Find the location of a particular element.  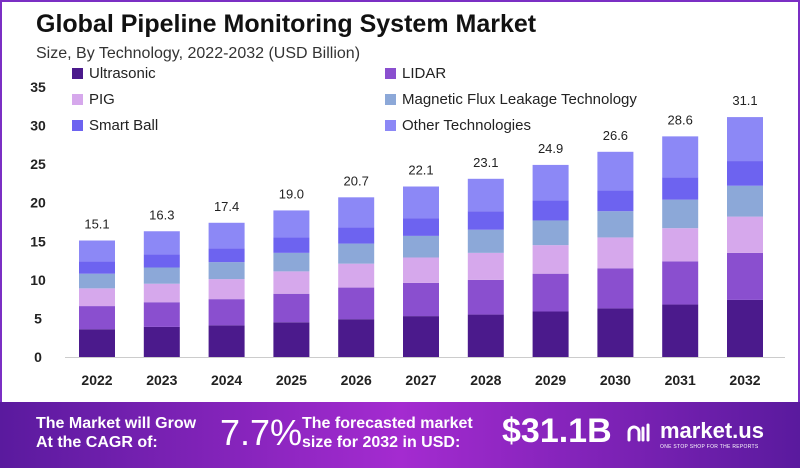

total-data-label: 26.6 is located at coordinates (615, 135).